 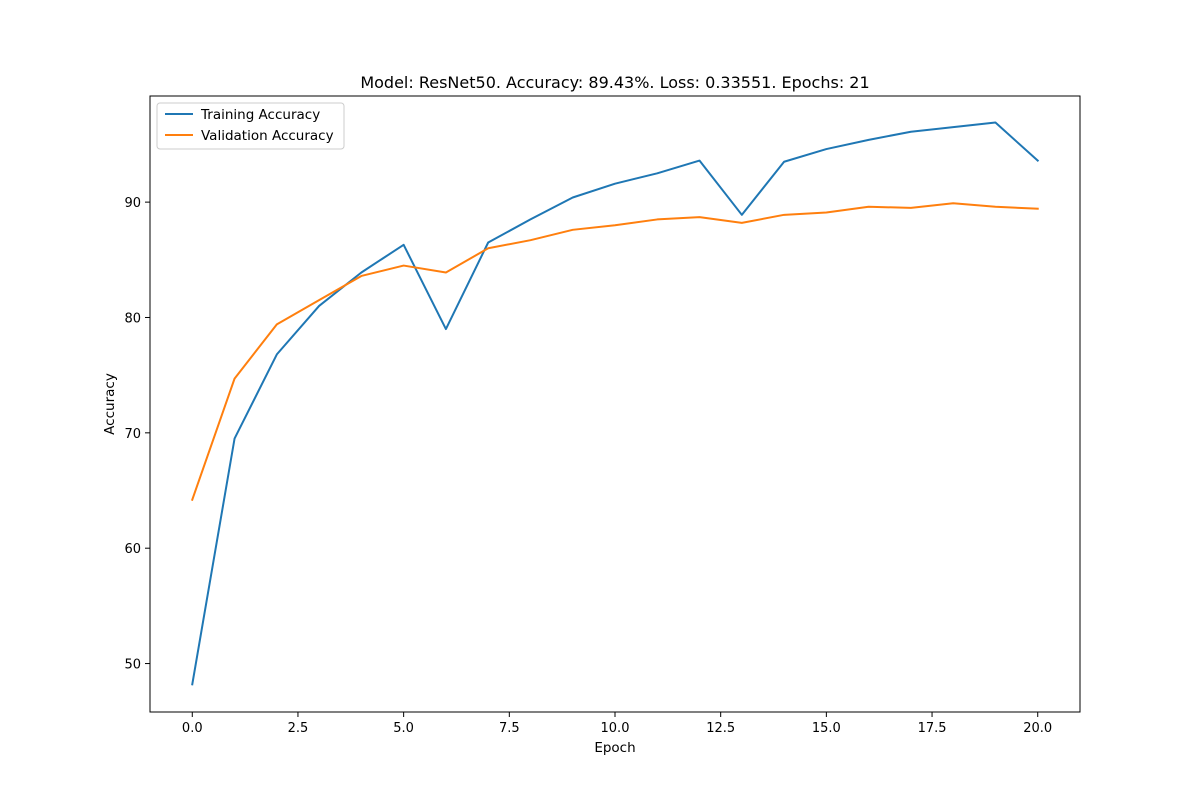 What do you see at coordinates (132, 434) in the screenshot?
I see `y-tick-label: 70` at bounding box center [132, 434].